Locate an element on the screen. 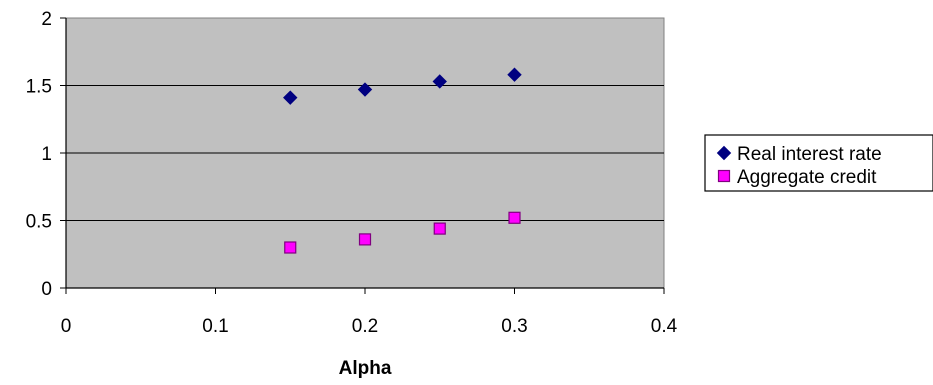 Image resolution: width=933 pixels, height=385 pixels. y-tick-label: 2 is located at coordinates (46, 19).